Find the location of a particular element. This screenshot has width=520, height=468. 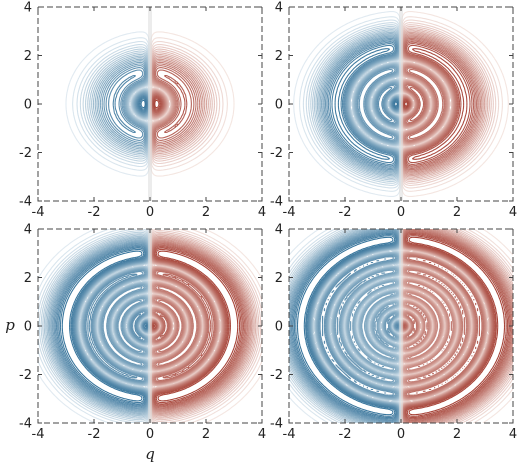

x-axis-label: q is located at coordinates (150, 454).